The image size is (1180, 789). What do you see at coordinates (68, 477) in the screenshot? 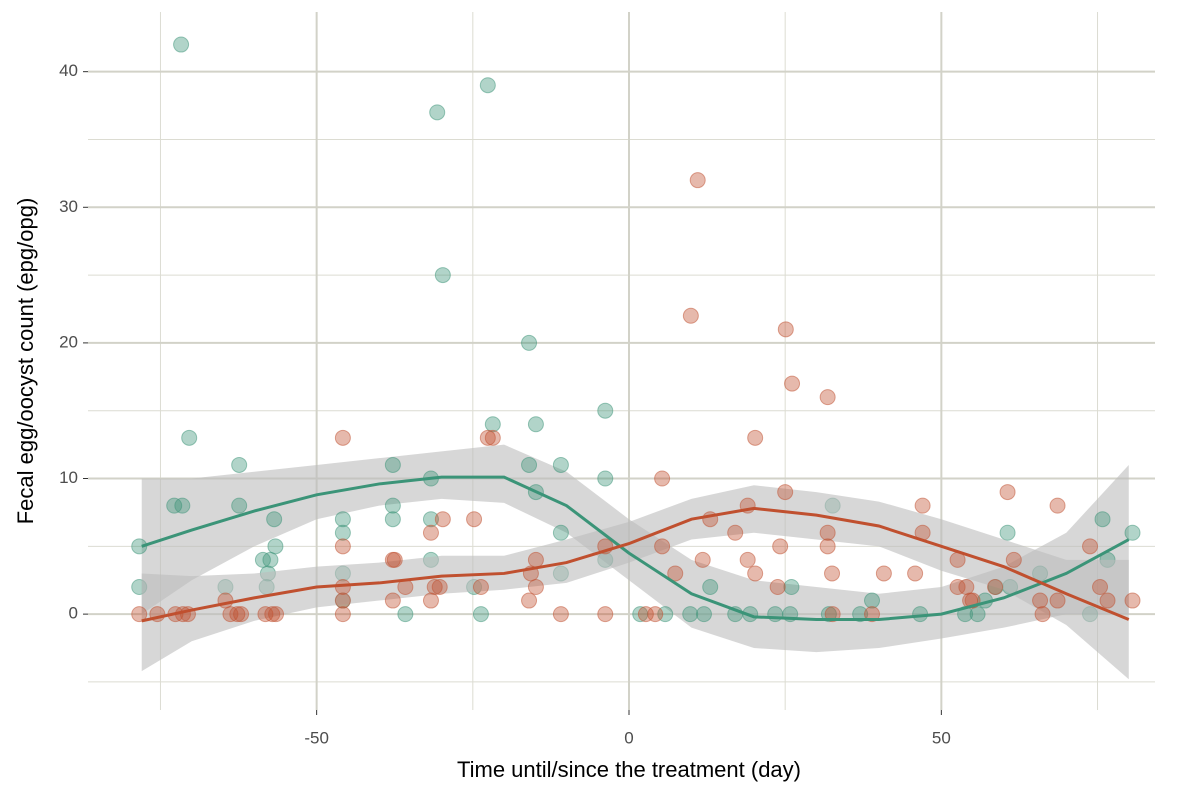
I see `y-tick-label: 10` at bounding box center [68, 477].